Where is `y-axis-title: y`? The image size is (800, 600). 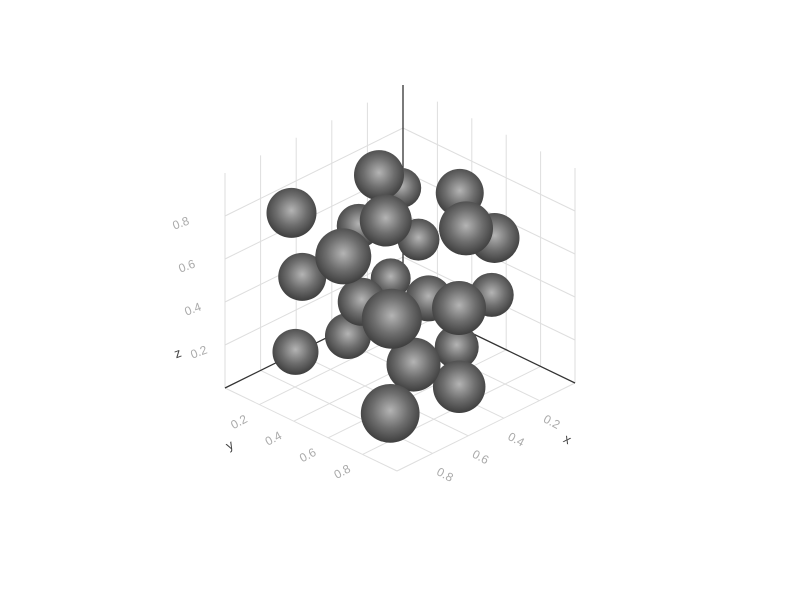
y-axis-title: y is located at coordinates (229, 445).